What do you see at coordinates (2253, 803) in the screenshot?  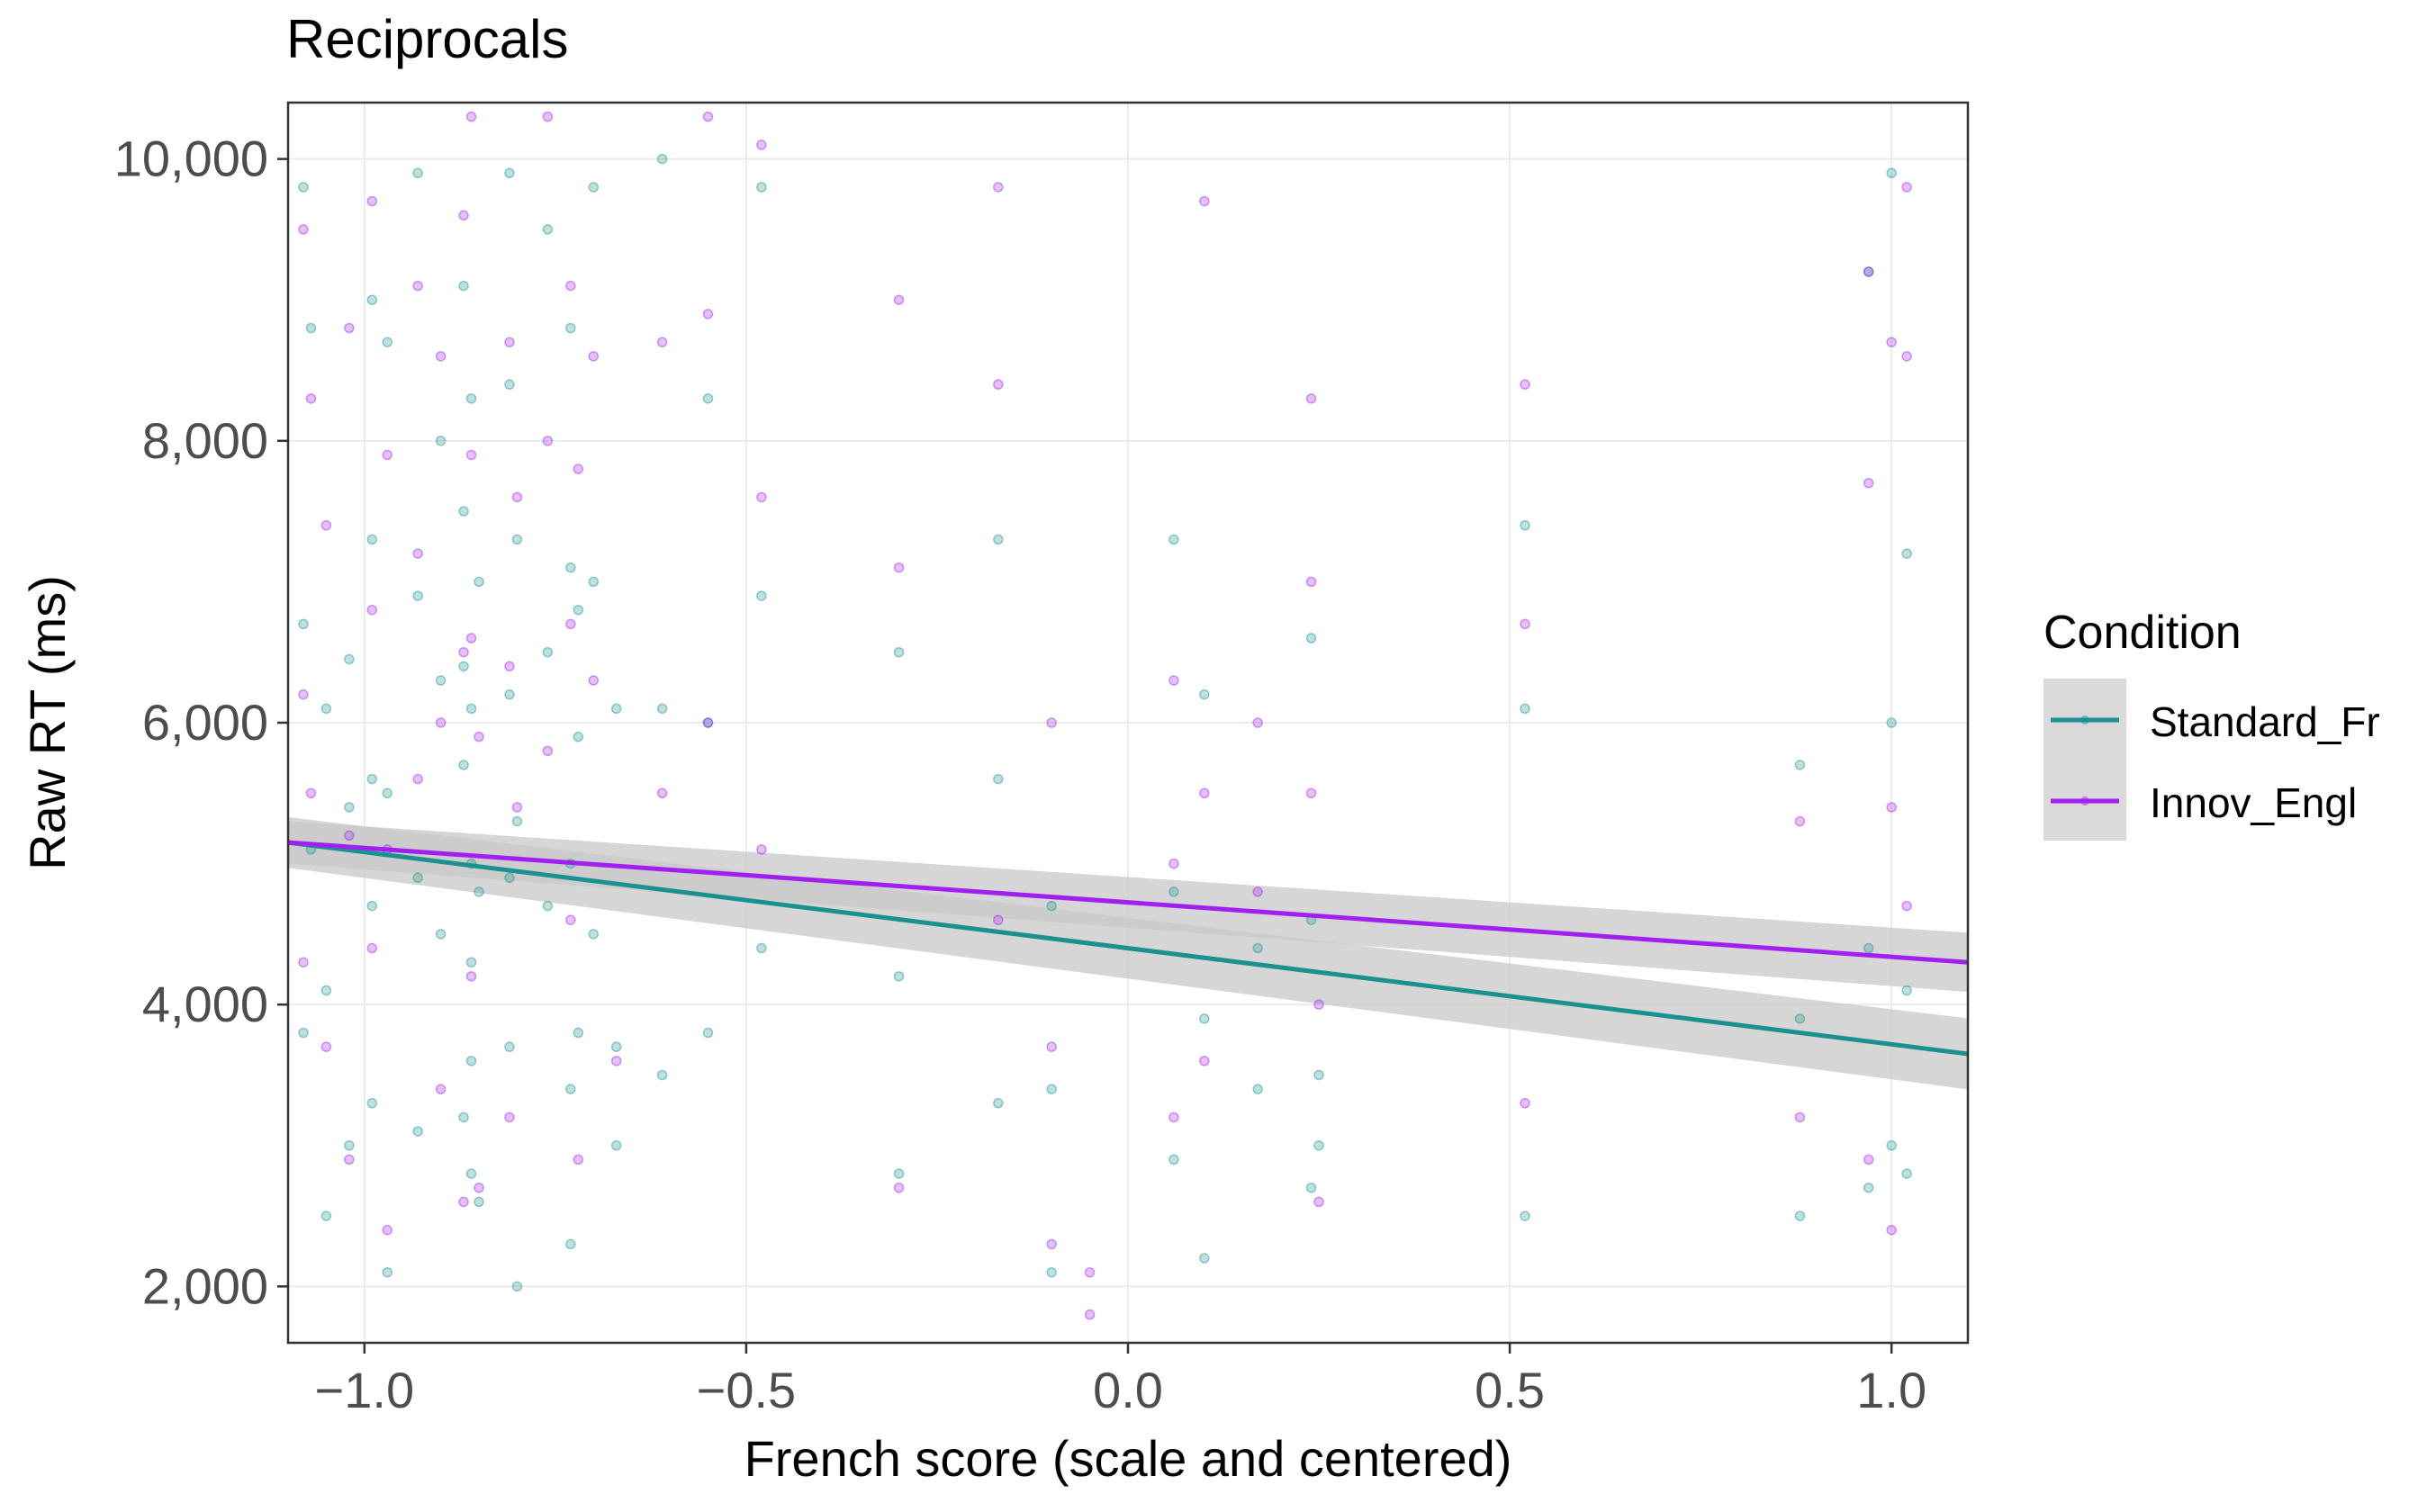 I see `legend-label-innov-engl: Innov_Engl` at bounding box center [2253, 803].